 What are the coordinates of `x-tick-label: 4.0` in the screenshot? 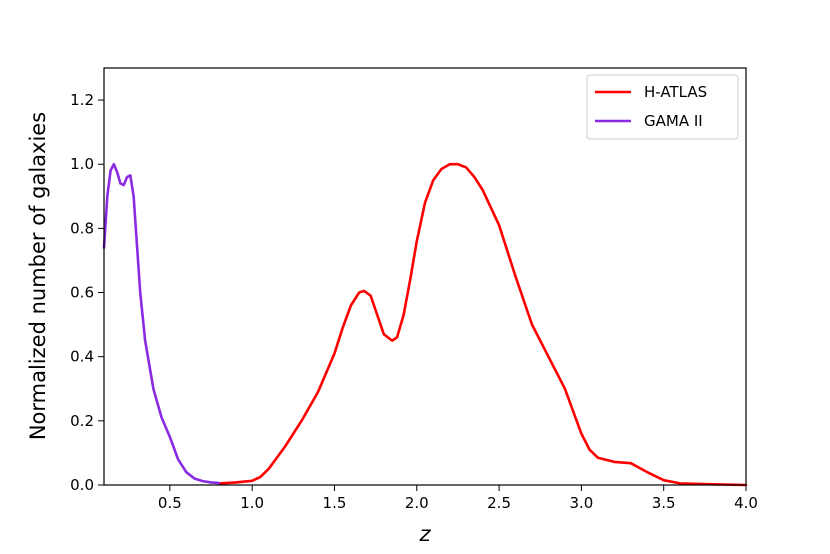 It's located at (746, 503).